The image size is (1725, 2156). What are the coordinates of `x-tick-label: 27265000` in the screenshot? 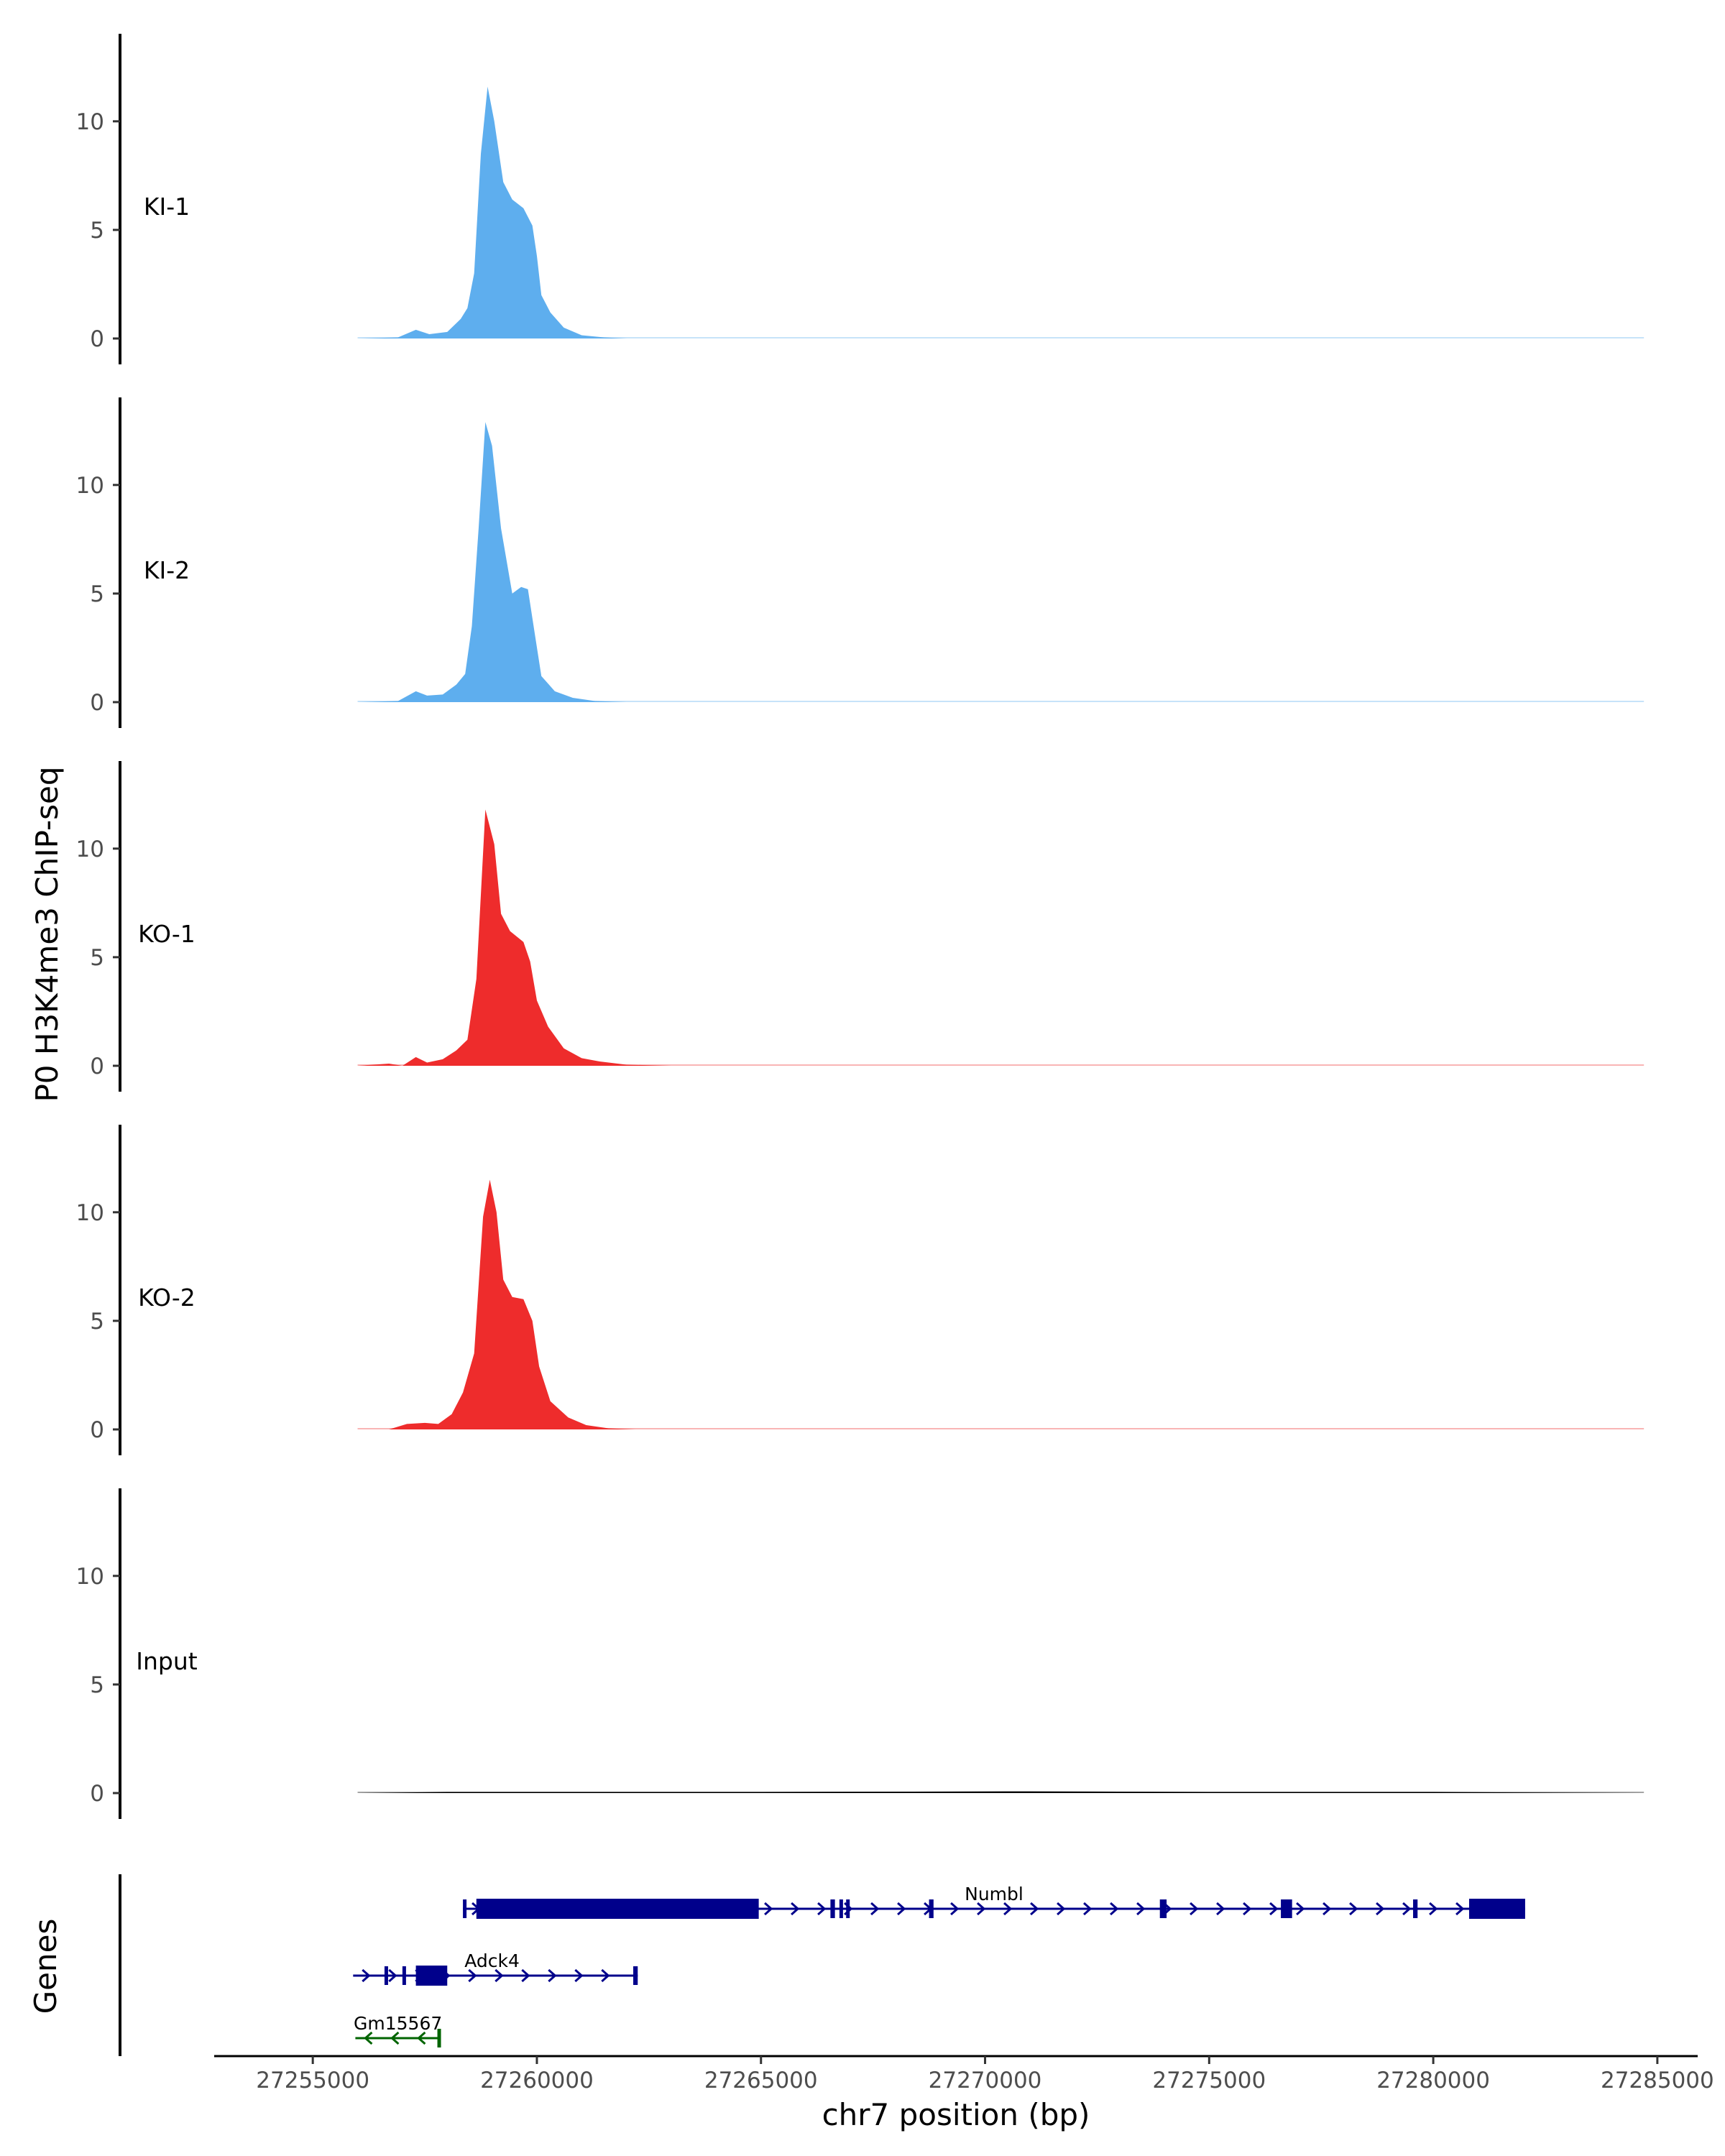 It's located at (761, 2080).